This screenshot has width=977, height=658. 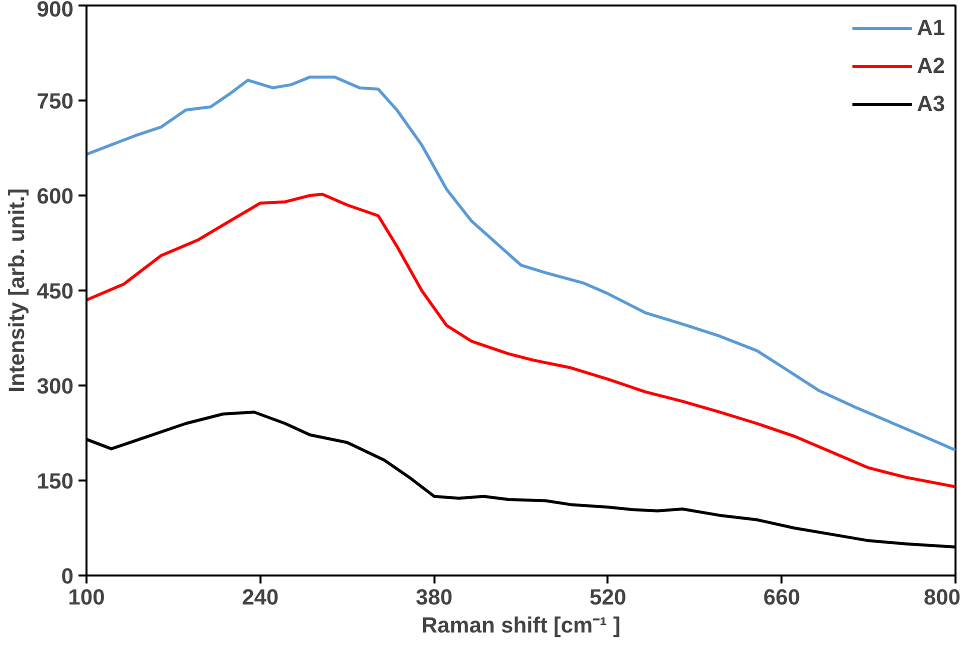 What do you see at coordinates (260, 597) in the screenshot?
I see `x-tick-label: 240` at bounding box center [260, 597].